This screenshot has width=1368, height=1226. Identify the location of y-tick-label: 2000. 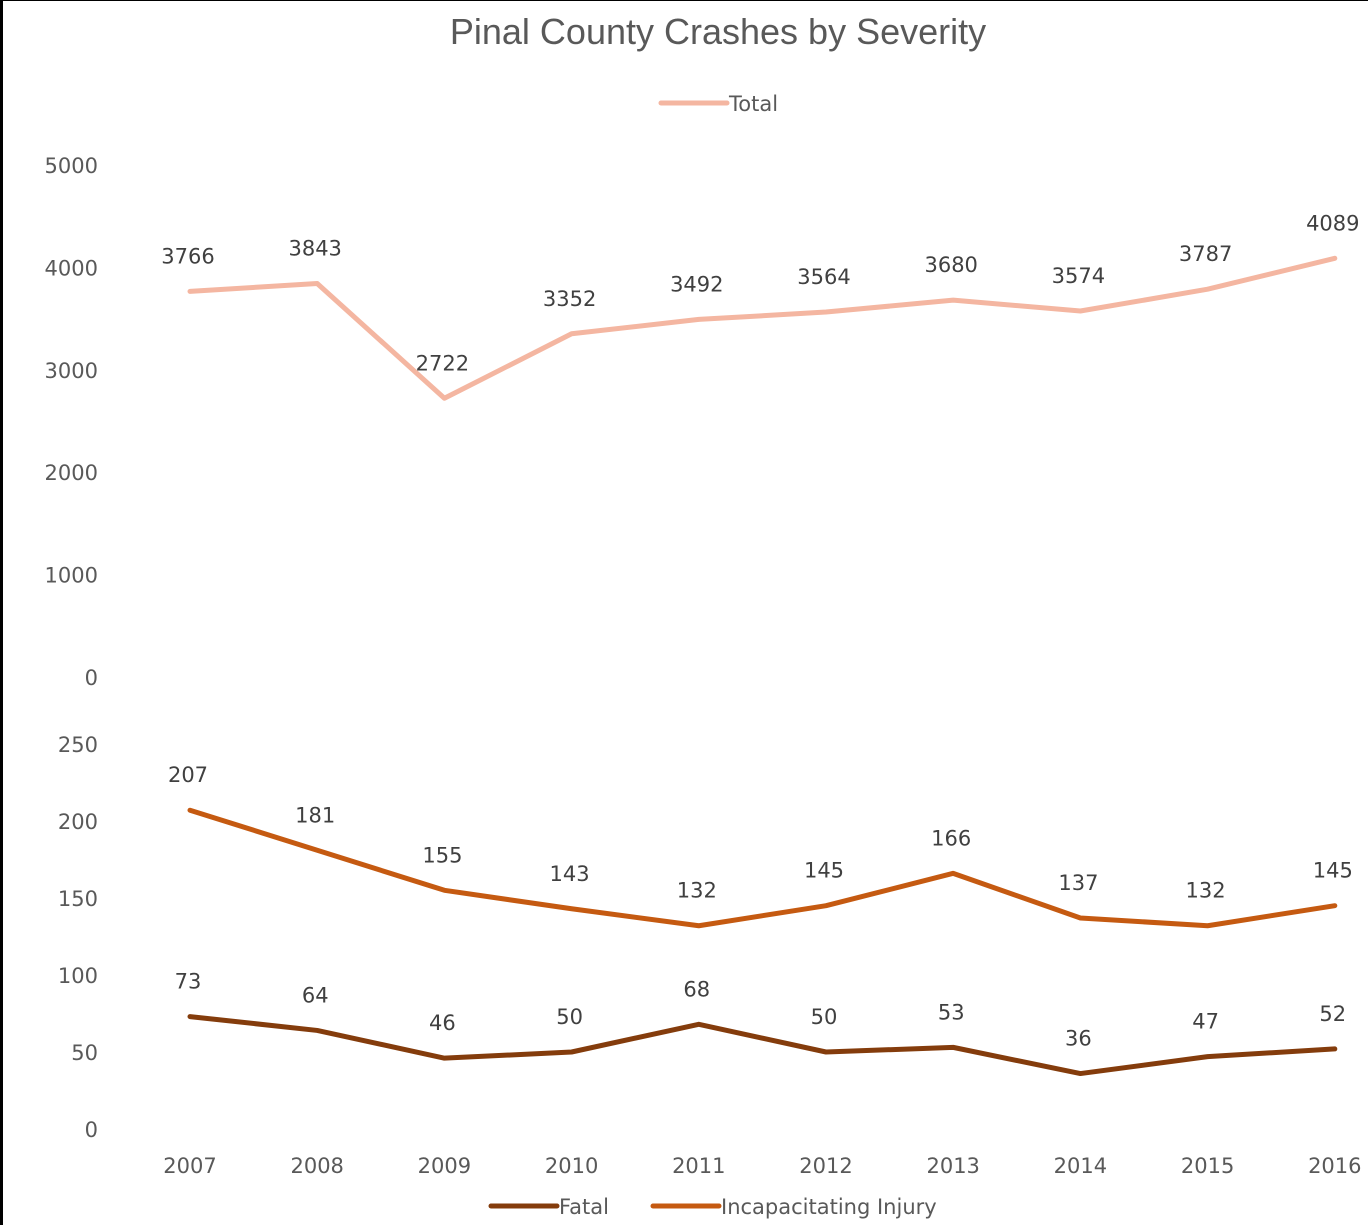
(71, 473).